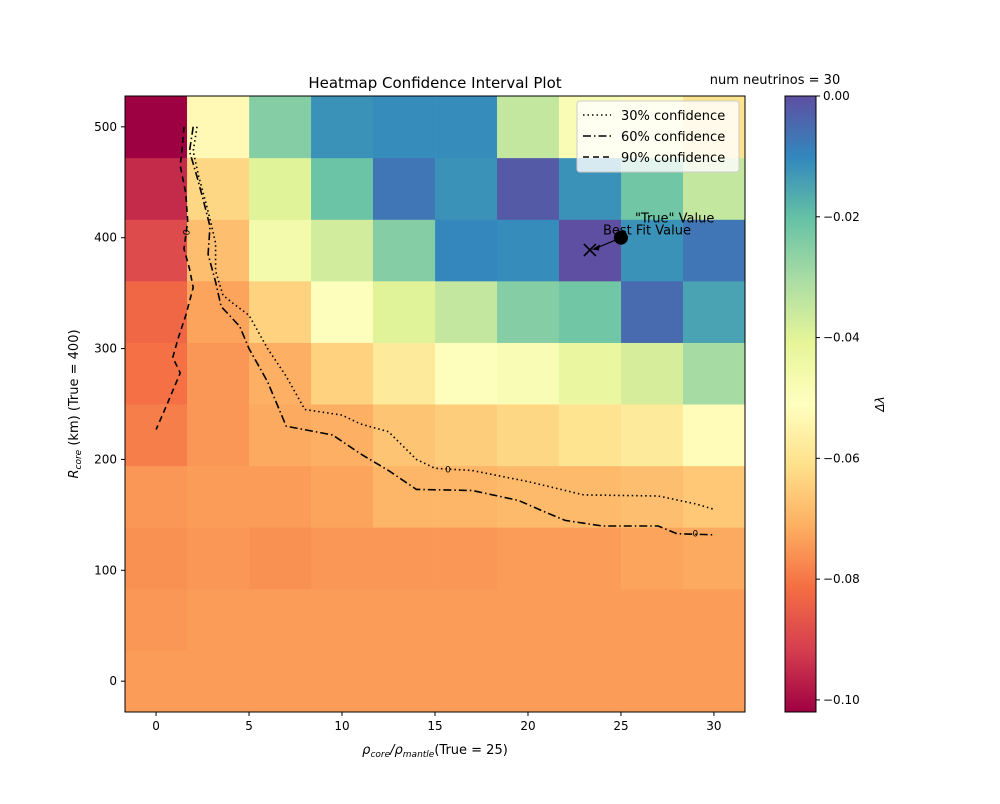  I want to click on contour-dashed, so click(175, 278).